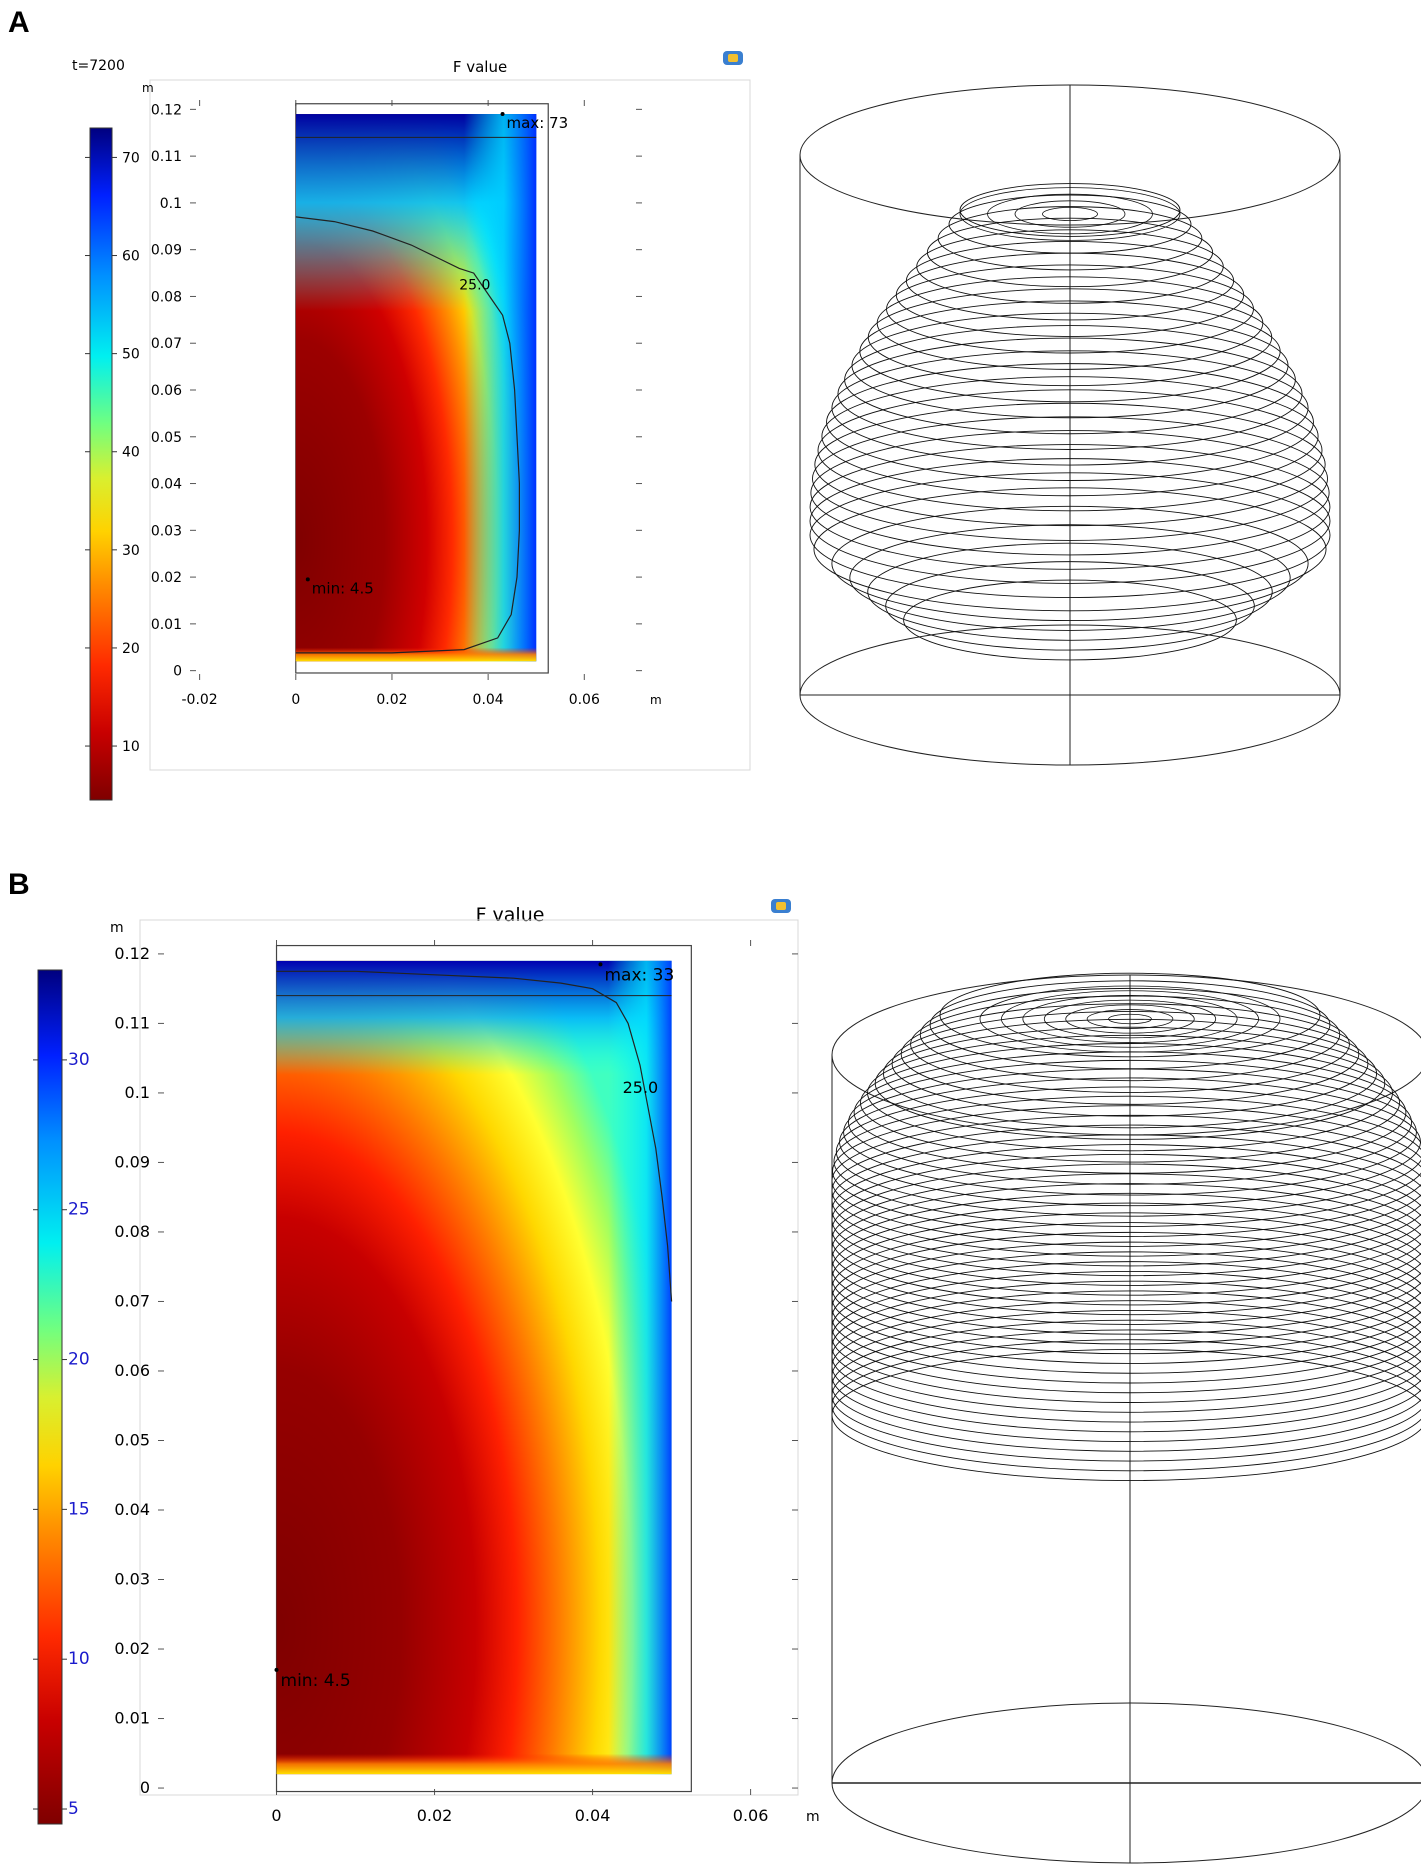 The image size is (1421, 1871). Describe the element at coordinates (79, 1509) in the screenshot. I see `colorbar-tick-label: 15` at that location.